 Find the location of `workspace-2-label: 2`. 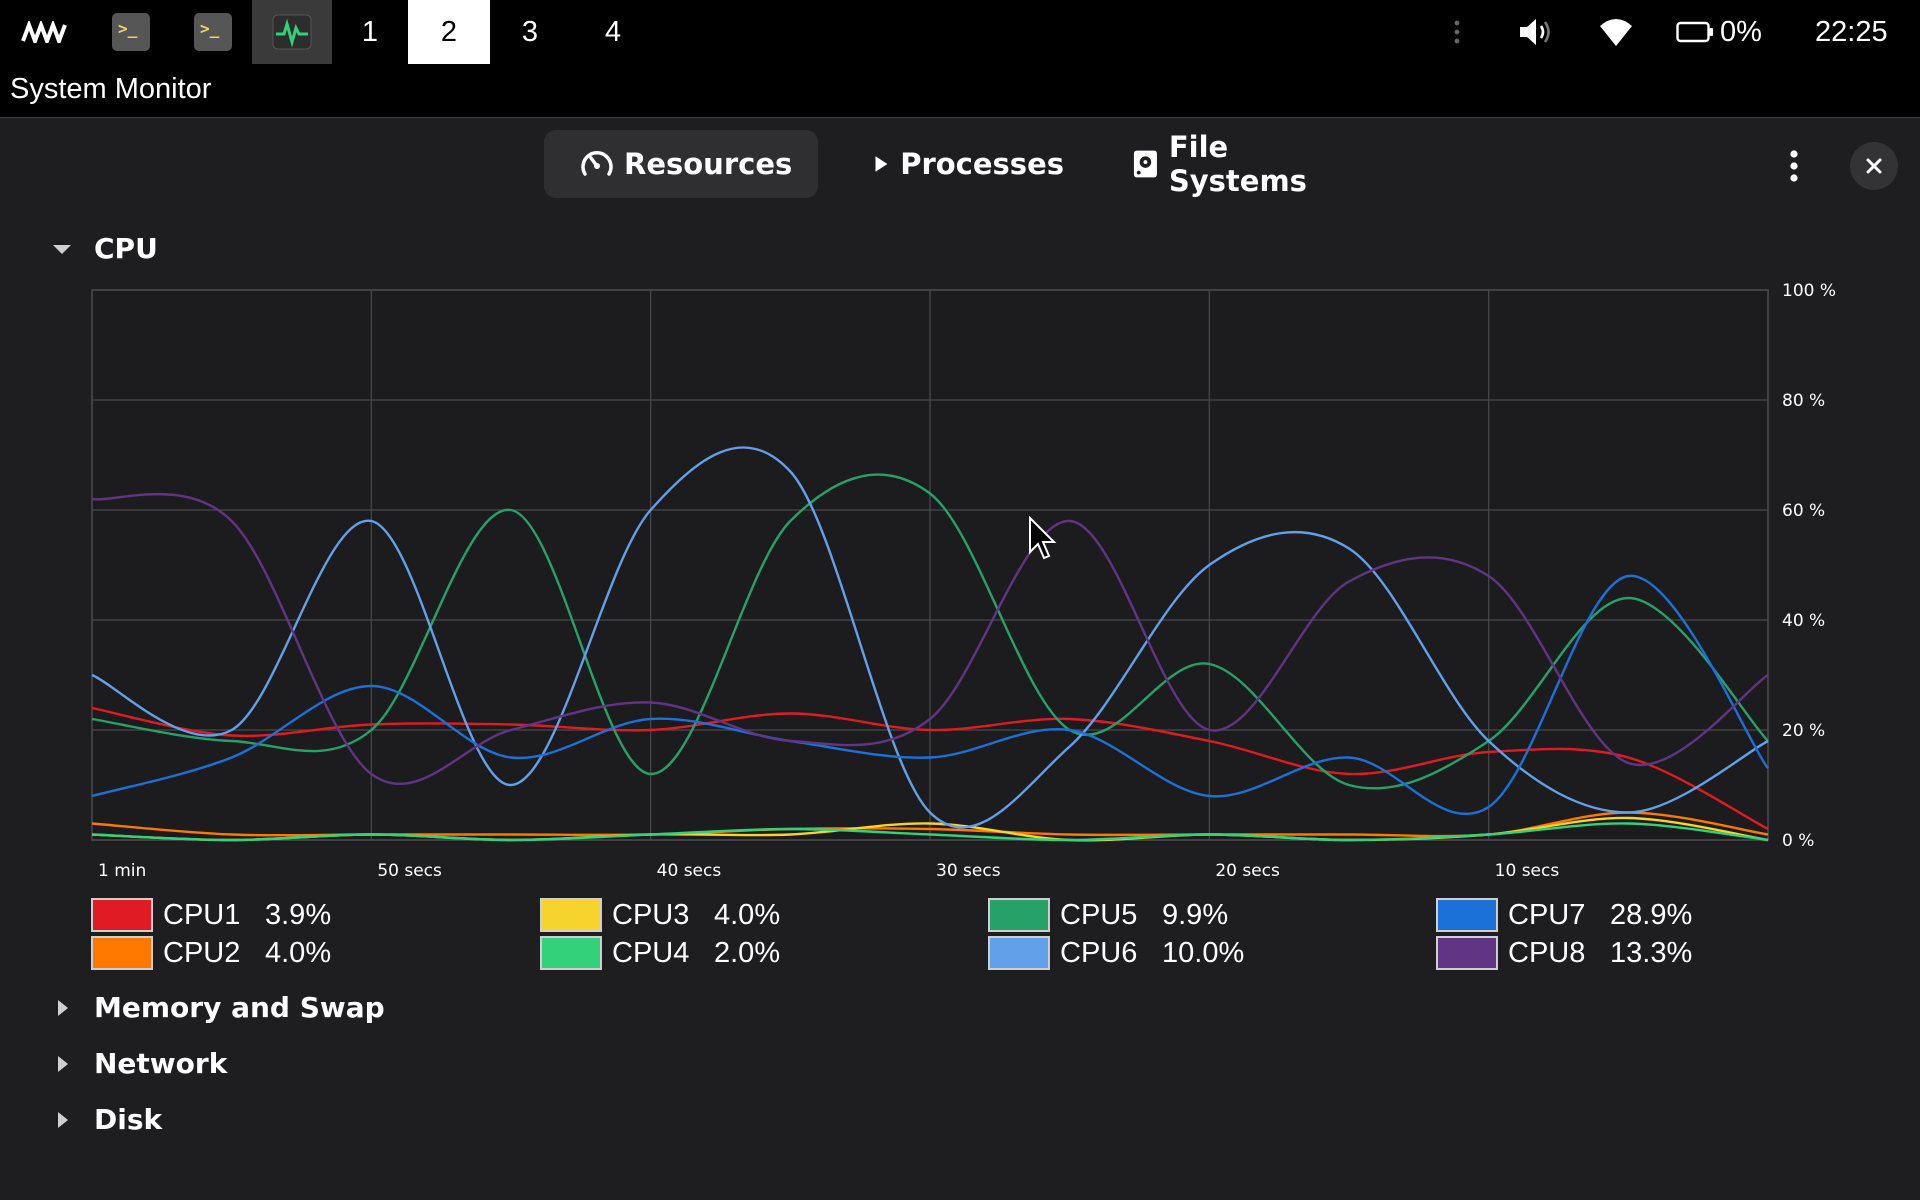

workspace-2-label: 2 is located at coordinates (449, 31).